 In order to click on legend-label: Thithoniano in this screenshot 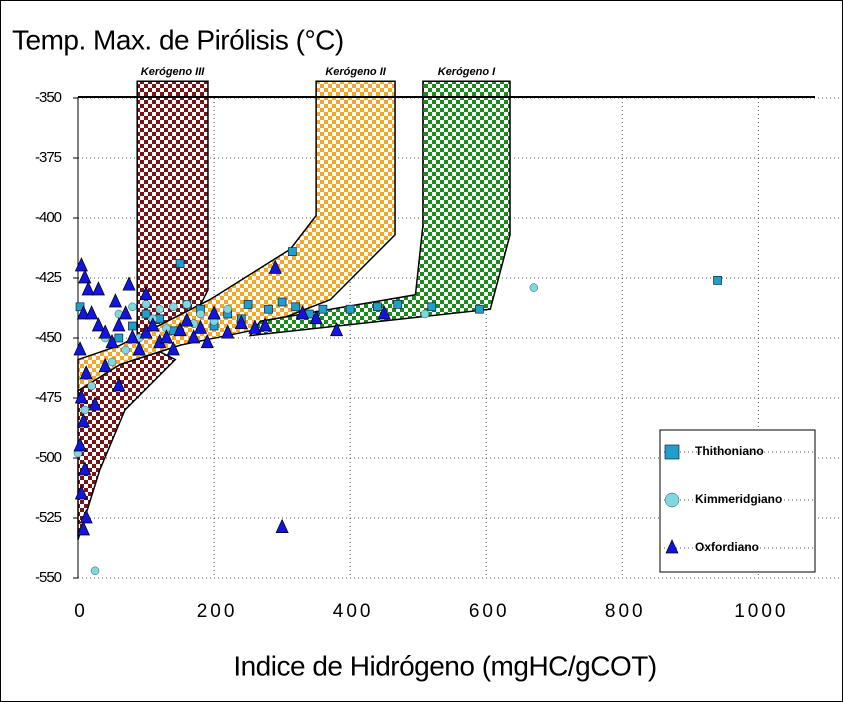, I will do `click(729, 451)`.